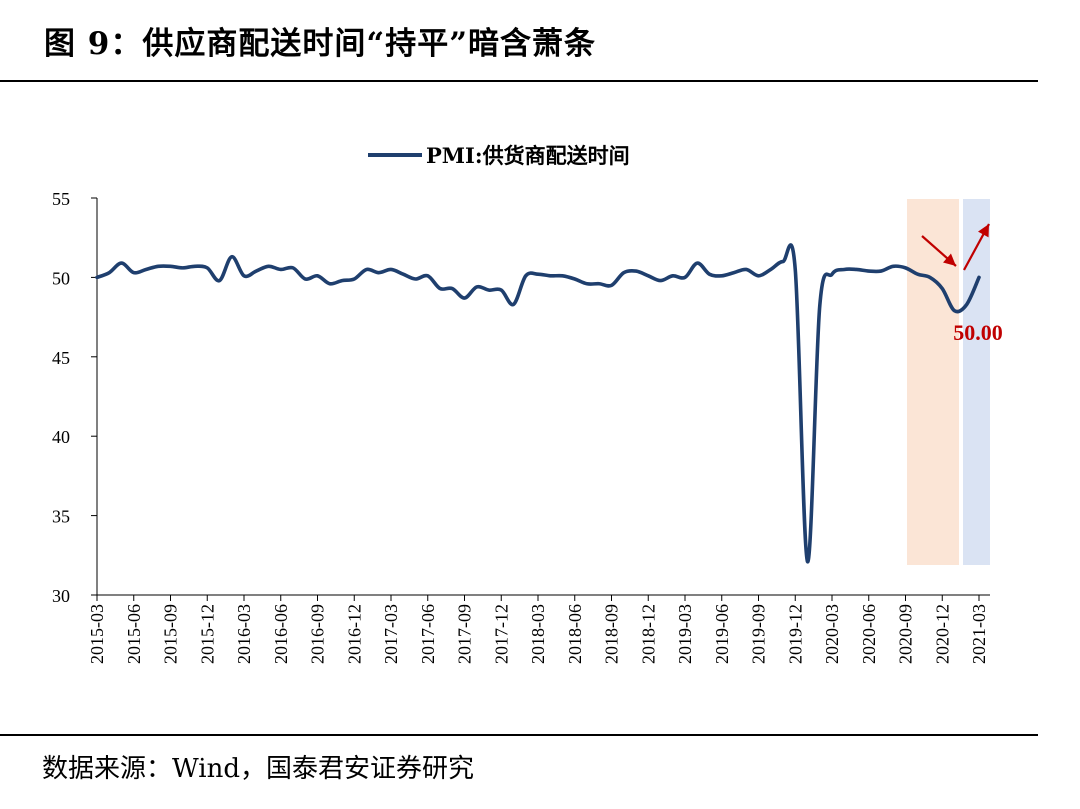  Describe the element at coordinates (320, 44) in the screenshot. I see `figure-title: 图 9：供应商配送时间“持平”暗含萧条` at that location.